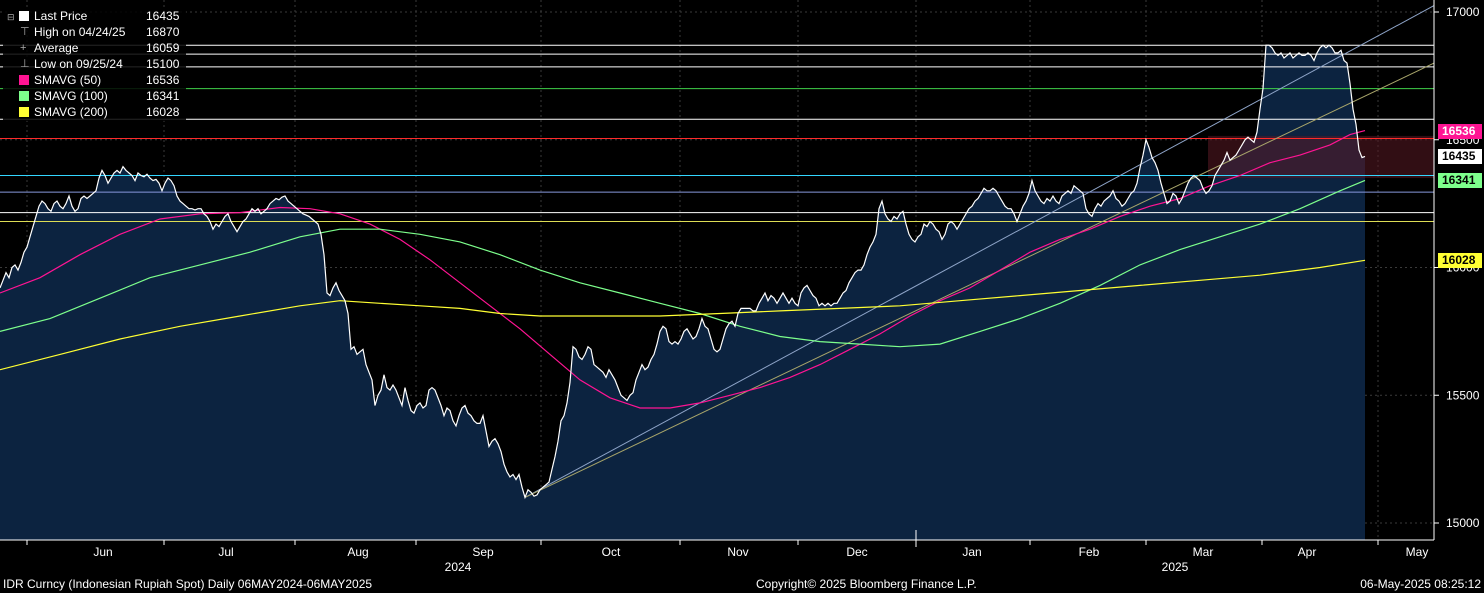  What do you see at coordinates (163, 16) in the screenshot?
I see `legend-value: 16435` at bounding box center [163, 16].